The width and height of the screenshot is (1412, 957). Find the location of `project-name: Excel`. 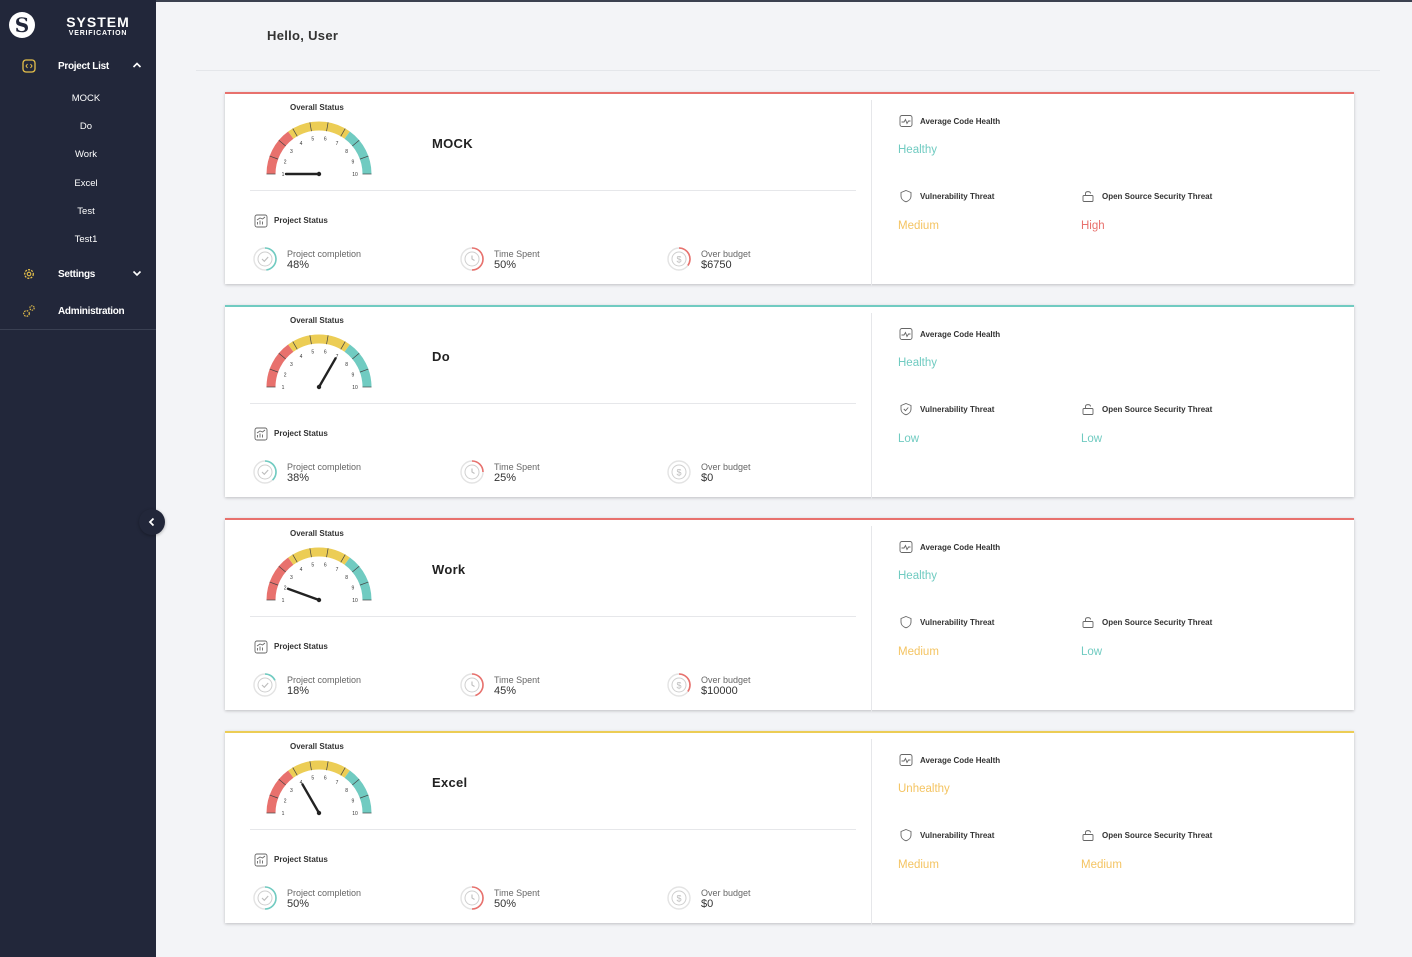

project-name: Excel is located at coordinates (450, 782).